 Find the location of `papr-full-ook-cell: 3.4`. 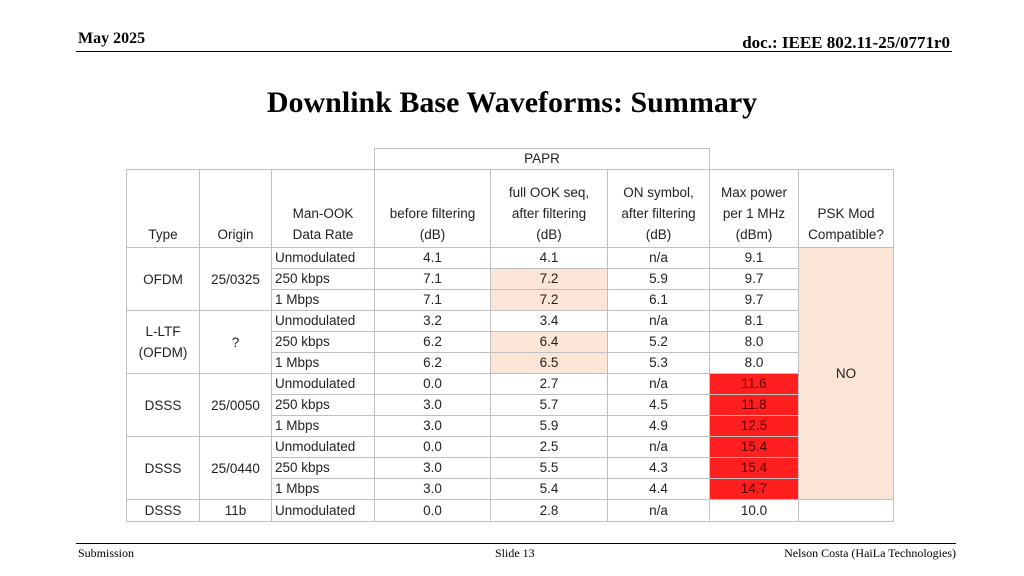

papr-full-ook-cell: 3.4 is located at coordinates (549, 321).